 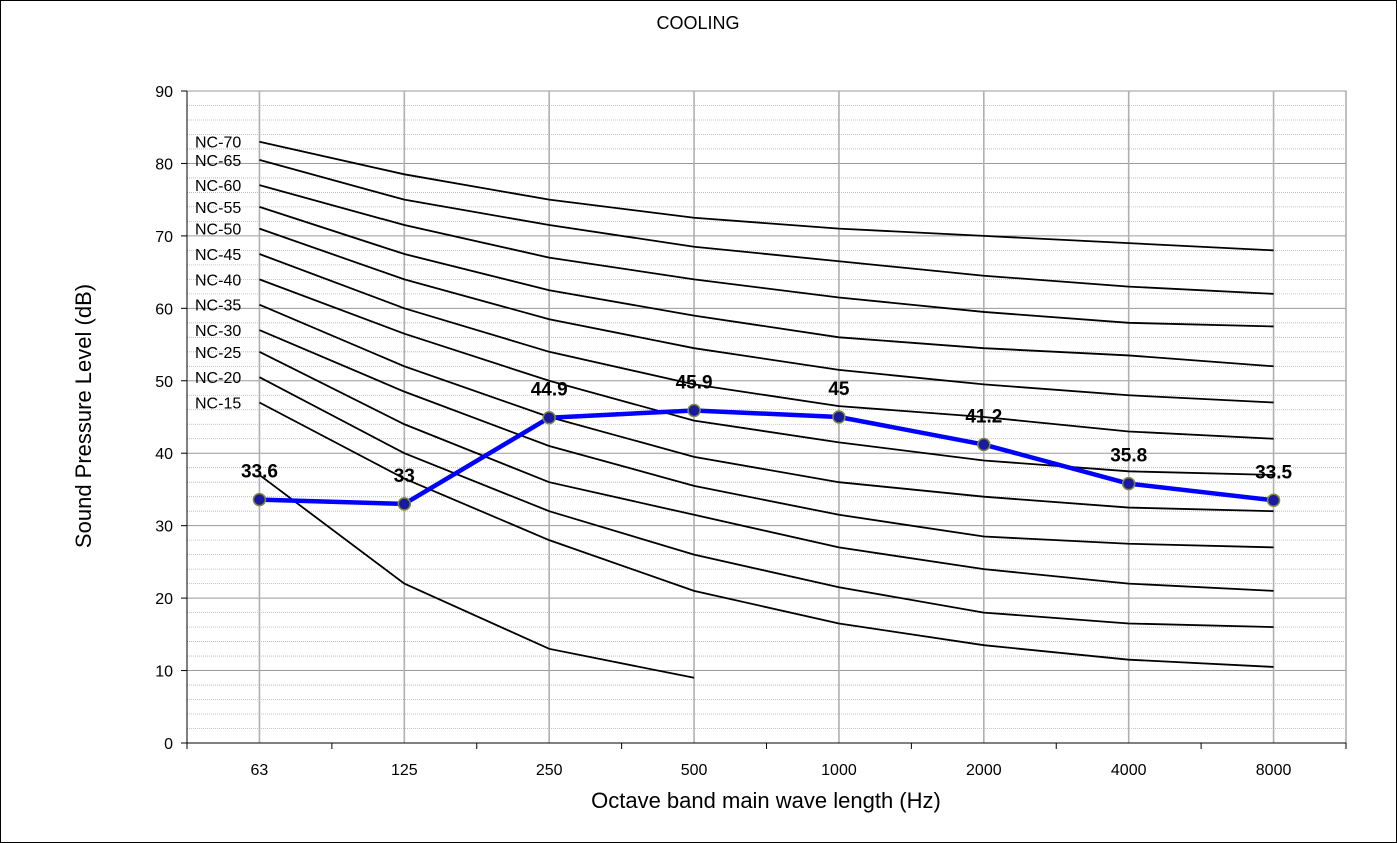 I want to click on data-label: 33.6, so click(x=259, y=472).